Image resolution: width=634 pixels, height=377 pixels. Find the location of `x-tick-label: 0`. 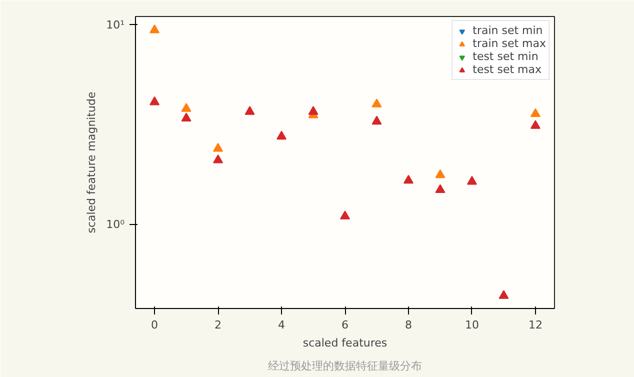

x-tick-label: 0 is located at coordinates (154, 325).